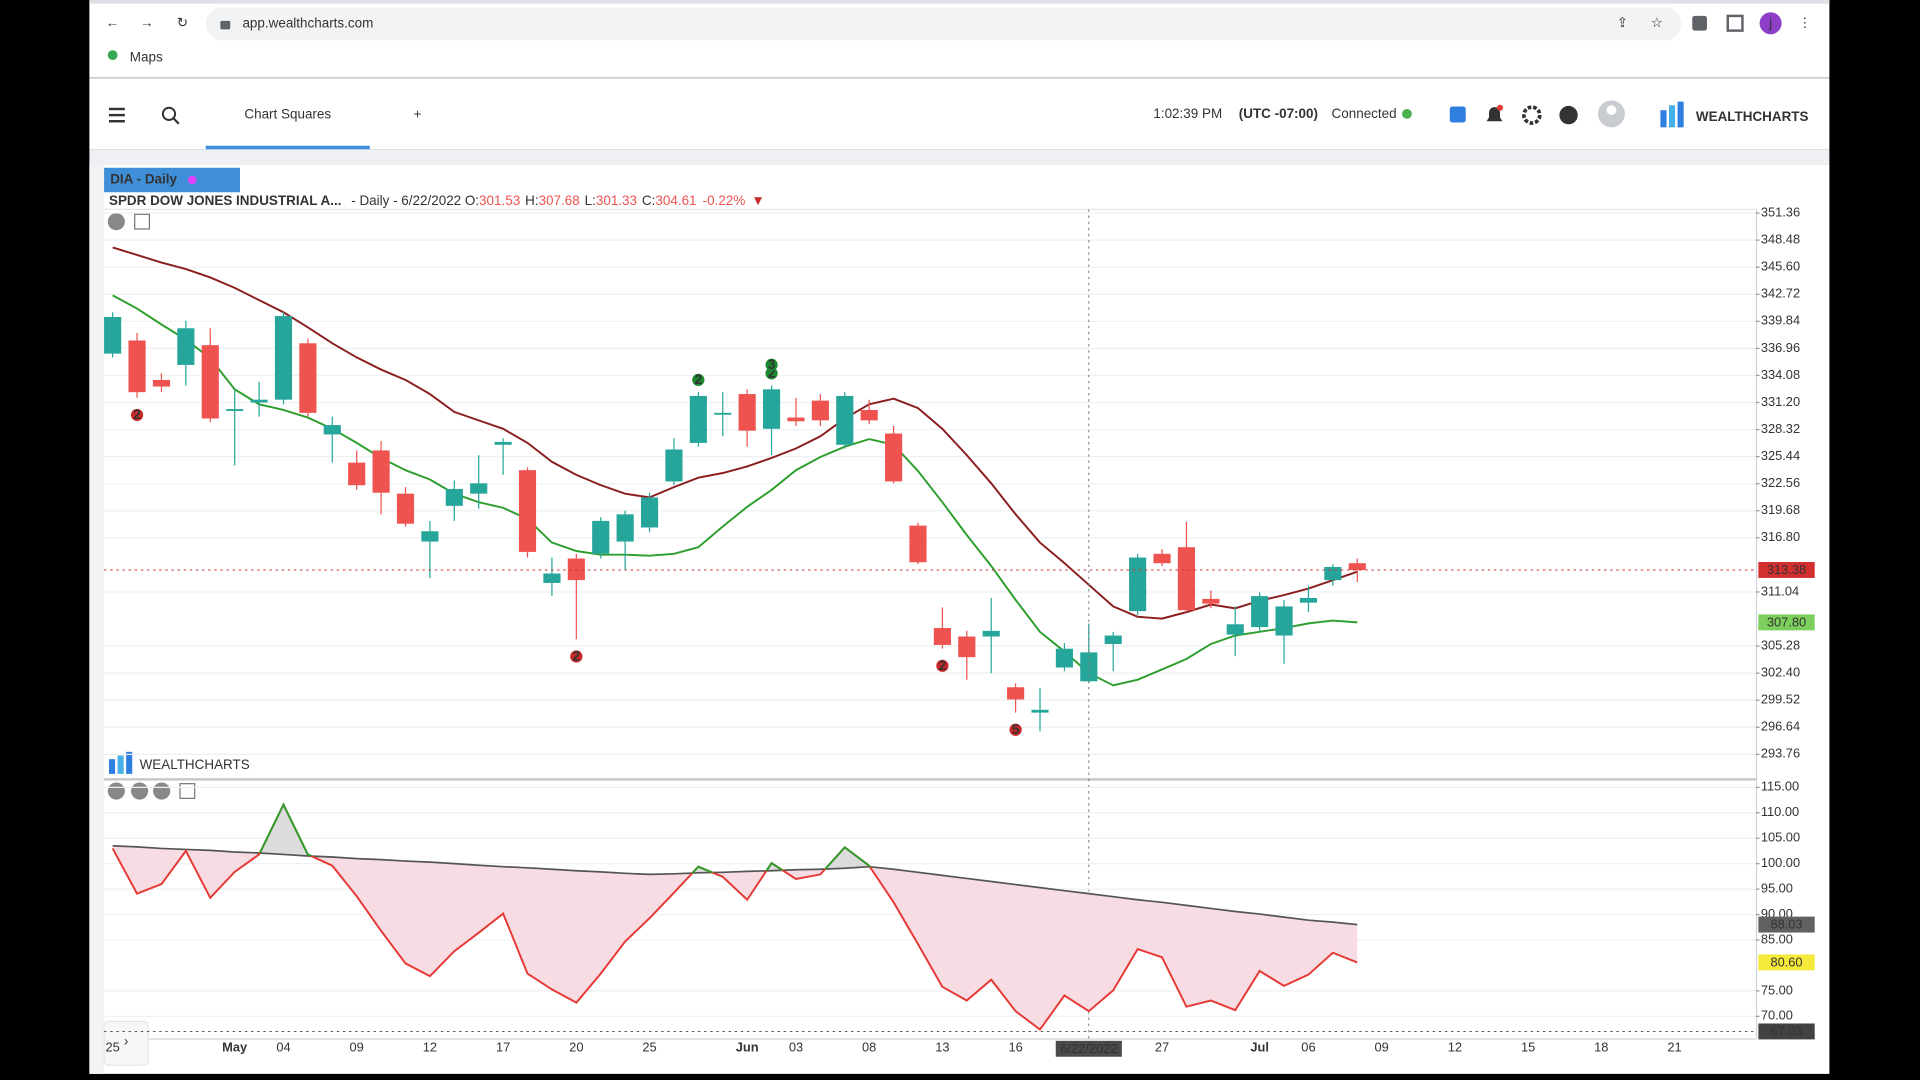 This screenshot has width=1920, height=1080. Describe the element at coordinates (1457, 114) in the screenshot. I see `save-icon` at that location.